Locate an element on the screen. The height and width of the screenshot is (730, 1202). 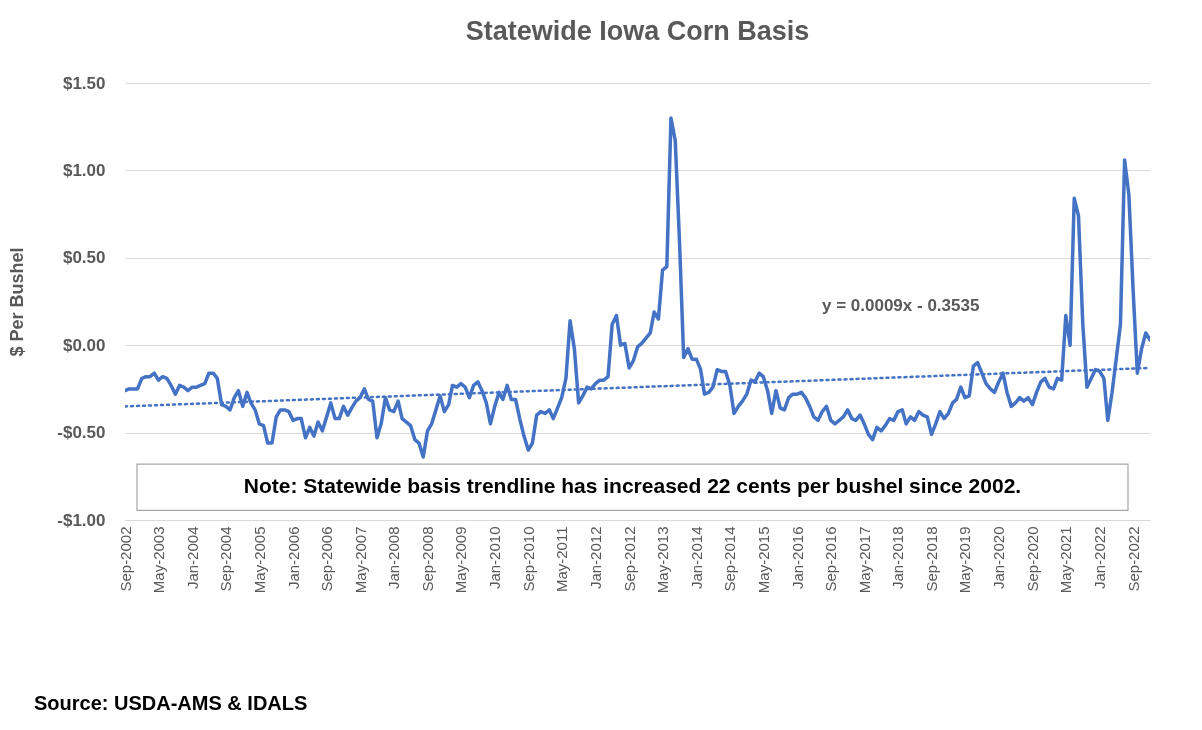
x-tick-label: Sep-2018 is located at coordinates (932, 559).